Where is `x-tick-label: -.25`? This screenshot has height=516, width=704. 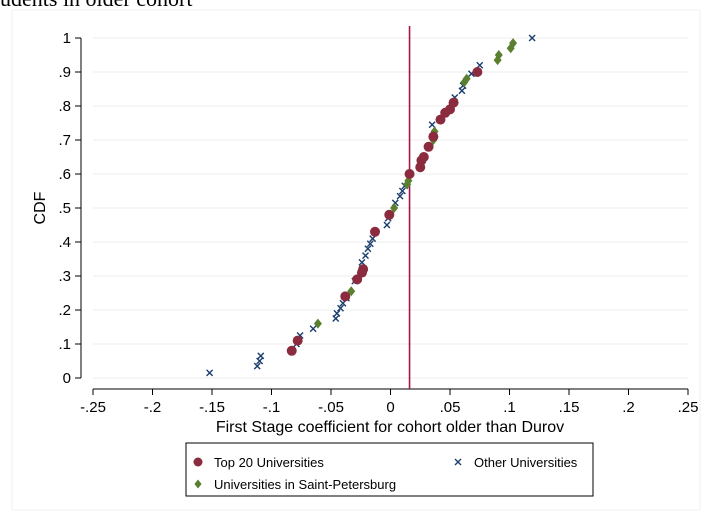 x-tick-label: -.25 is located at coordinates (93, 407).